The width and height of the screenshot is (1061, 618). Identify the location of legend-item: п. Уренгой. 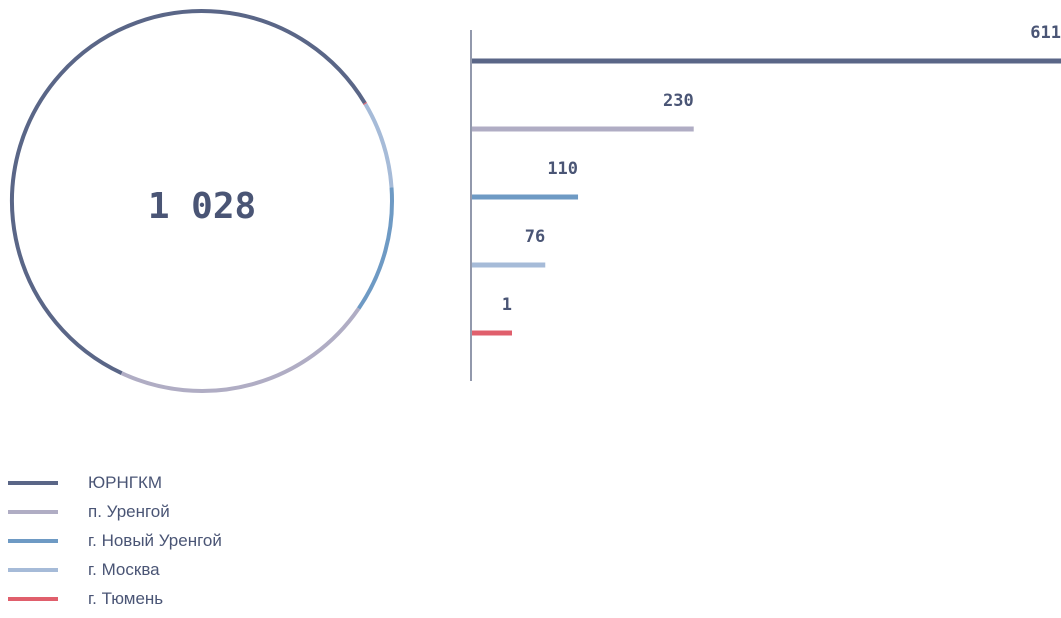
(115, 511).